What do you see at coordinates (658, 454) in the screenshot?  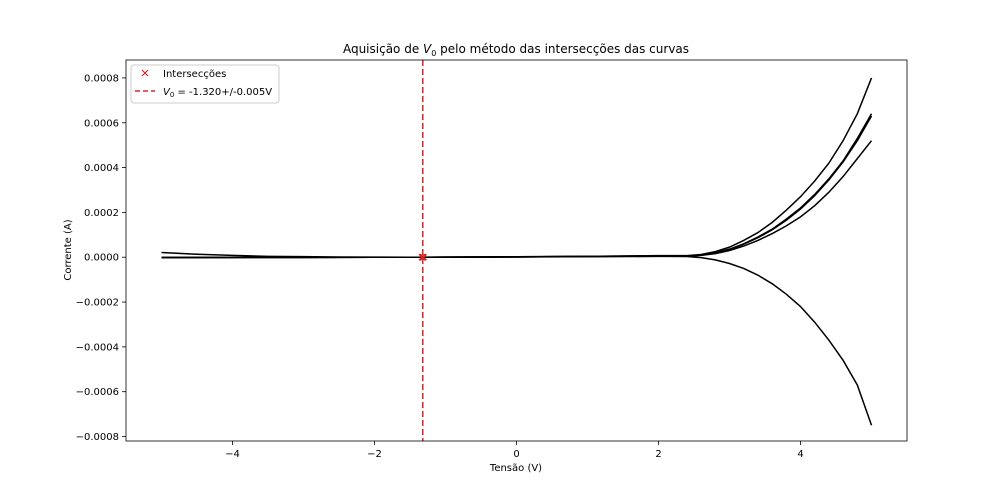 I see `x-tick-label: 2` at bounding box center [658, 454].